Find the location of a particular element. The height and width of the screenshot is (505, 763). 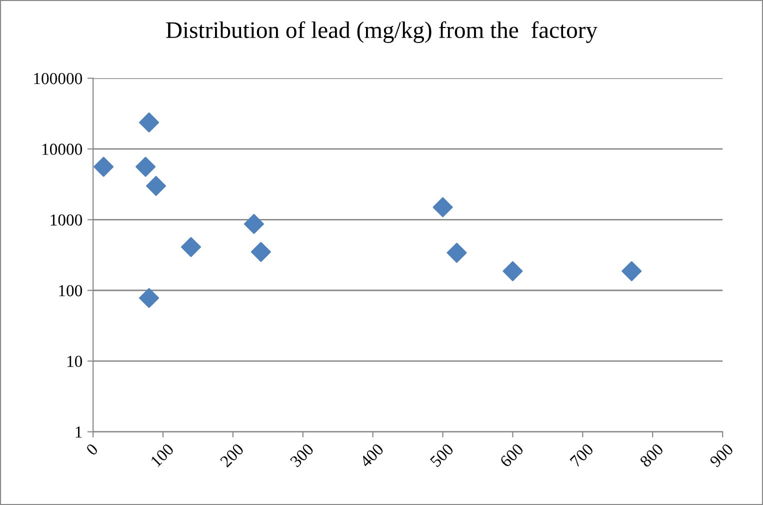

x-tick-label: 600 is located at coordinates (511, 455).